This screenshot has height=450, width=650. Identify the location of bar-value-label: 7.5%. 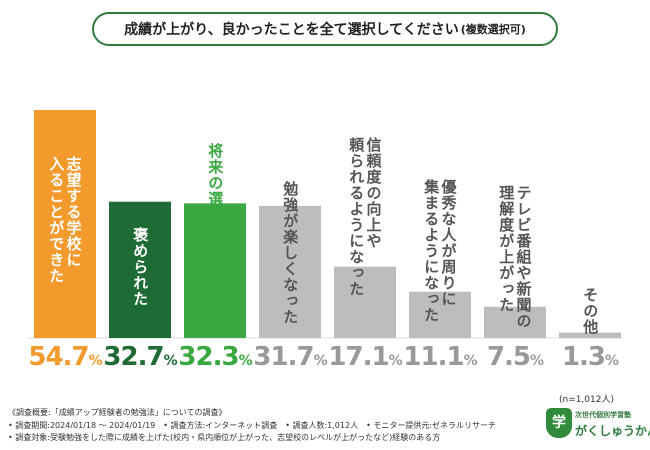
(515, 357).